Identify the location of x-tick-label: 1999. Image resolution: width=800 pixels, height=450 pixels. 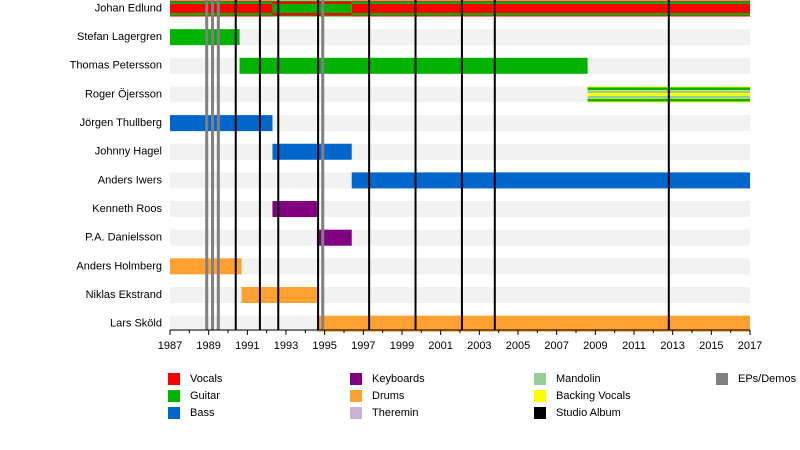
(402, 346).